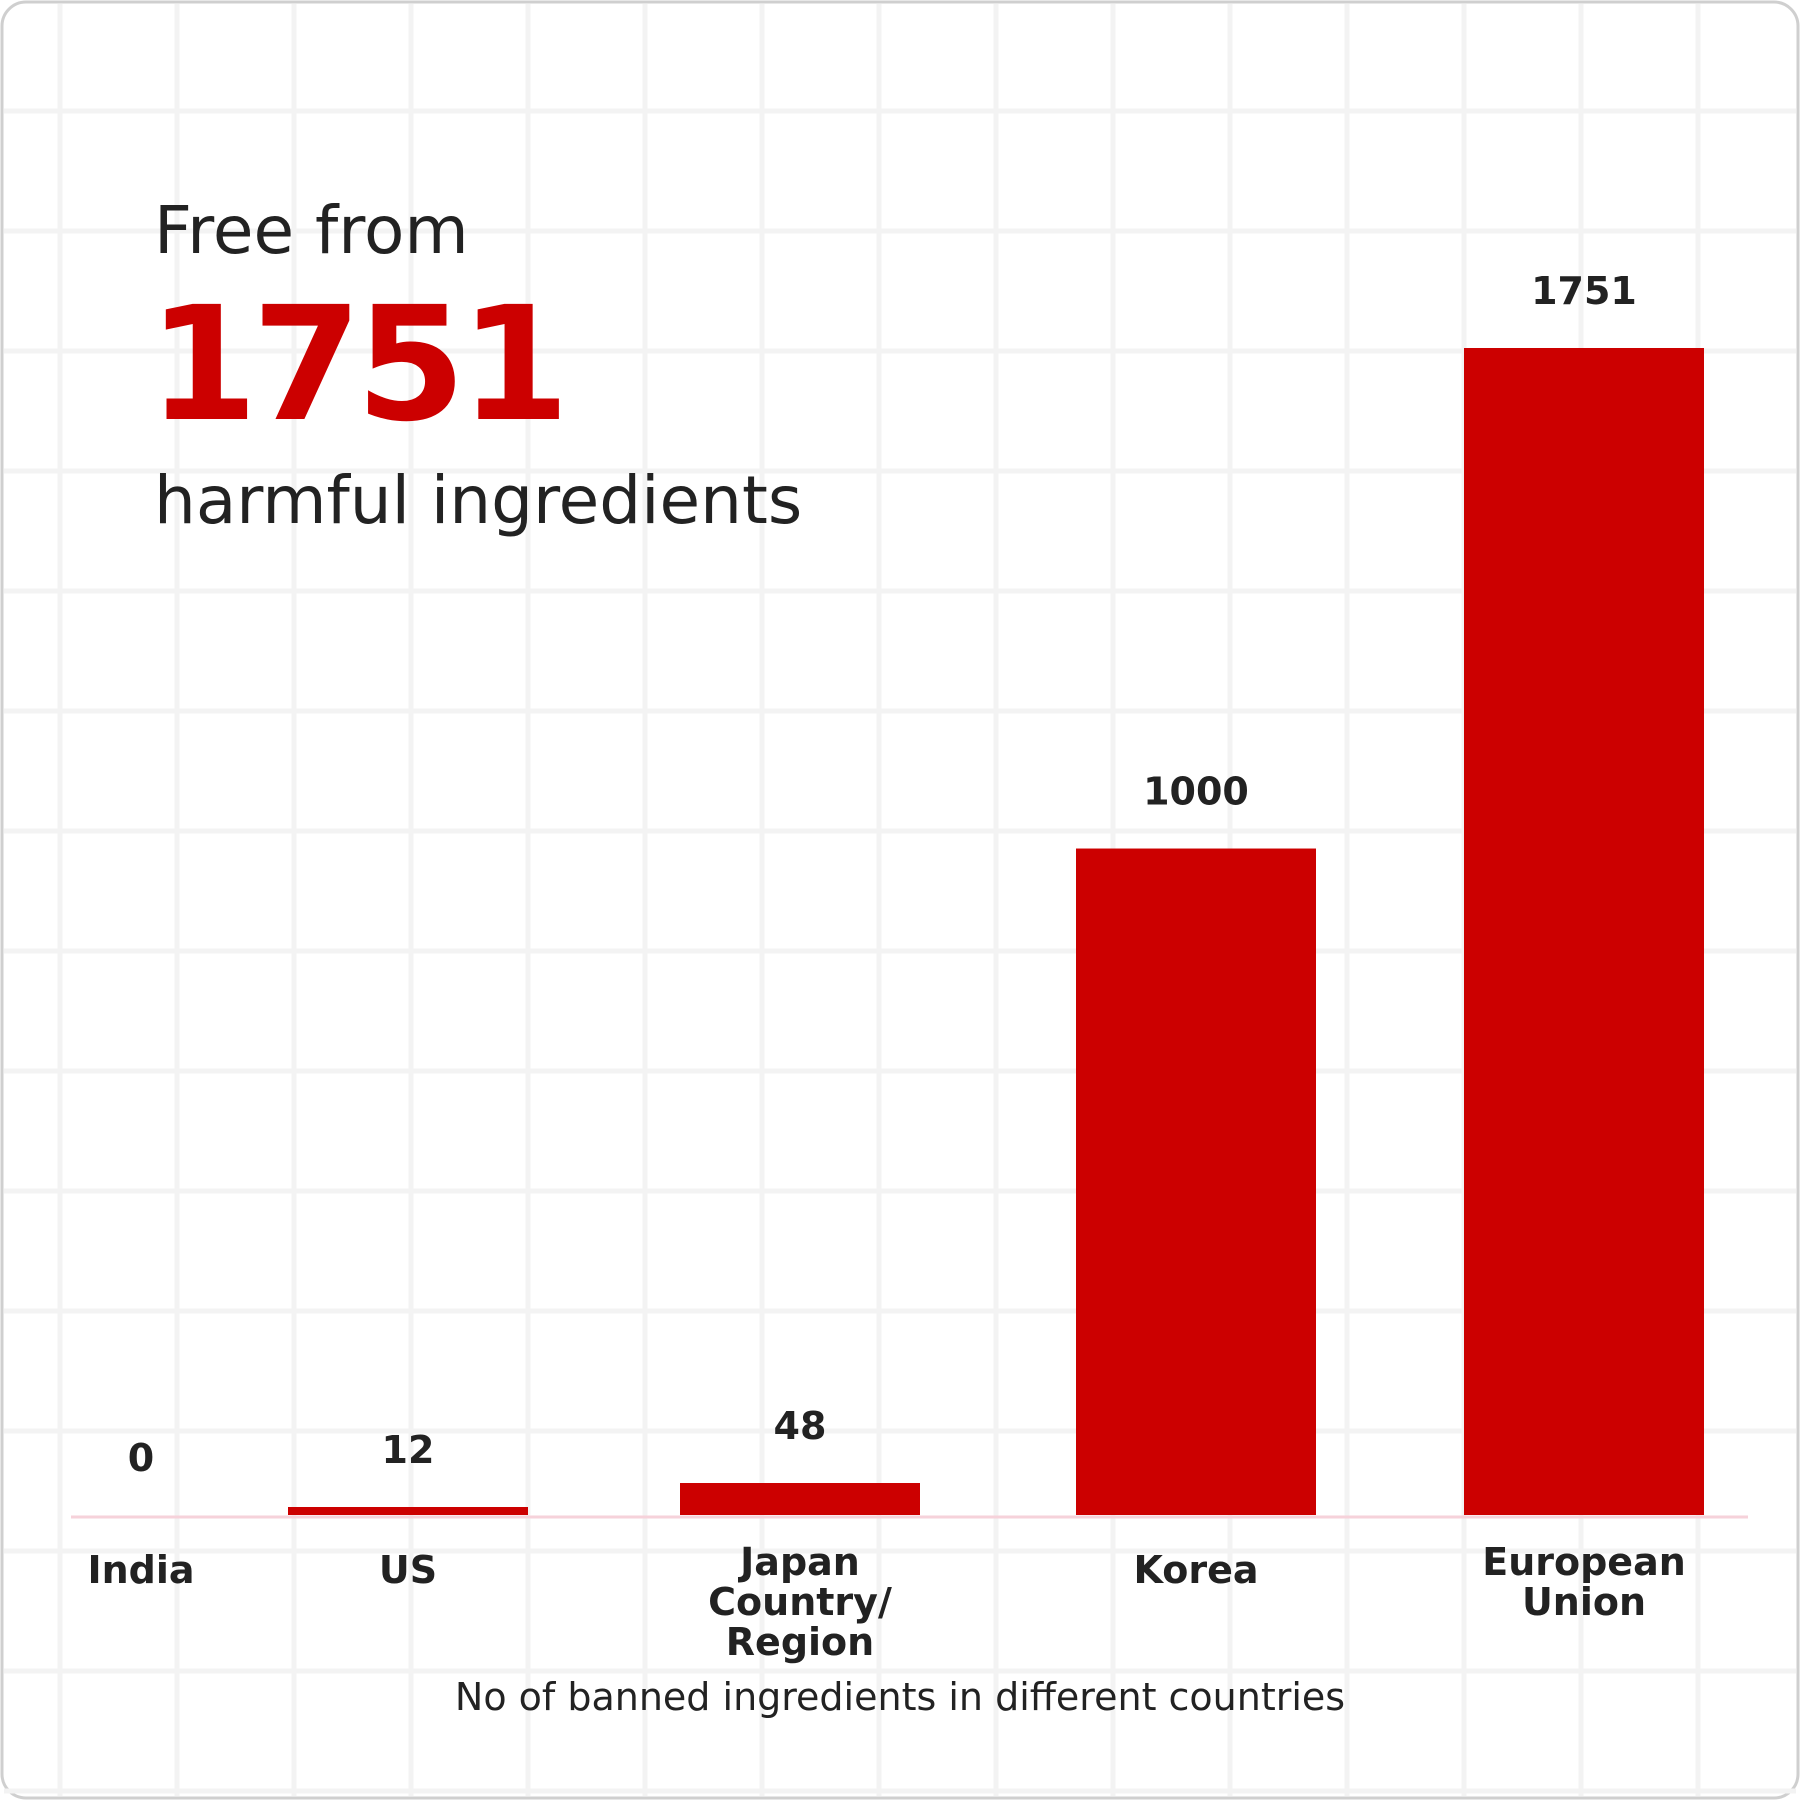  I want to click on x-tick-label: Japan Country/ Region, so click(800, 1602).